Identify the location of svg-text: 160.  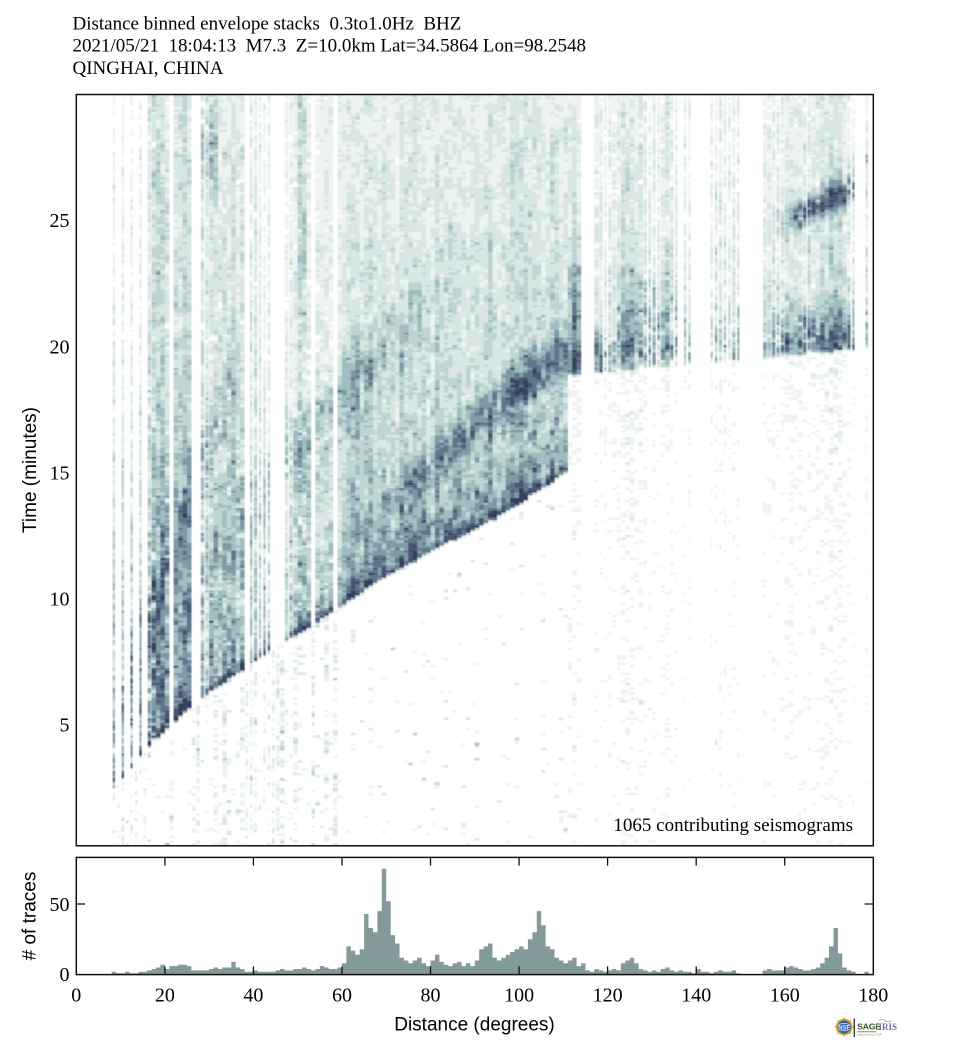
(785, 996).